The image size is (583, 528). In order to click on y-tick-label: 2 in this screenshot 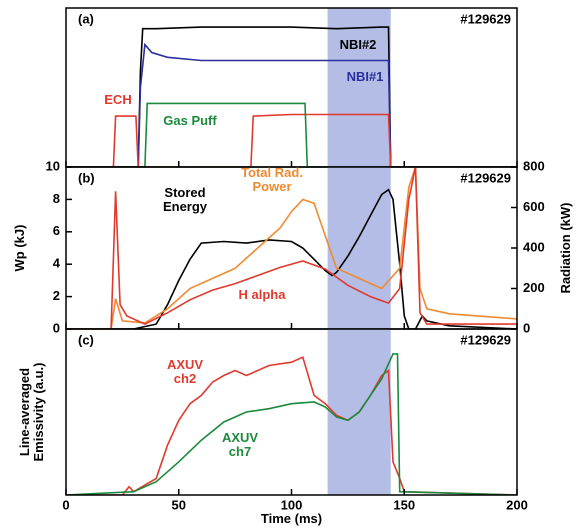, I will do `click(56, 295)`.